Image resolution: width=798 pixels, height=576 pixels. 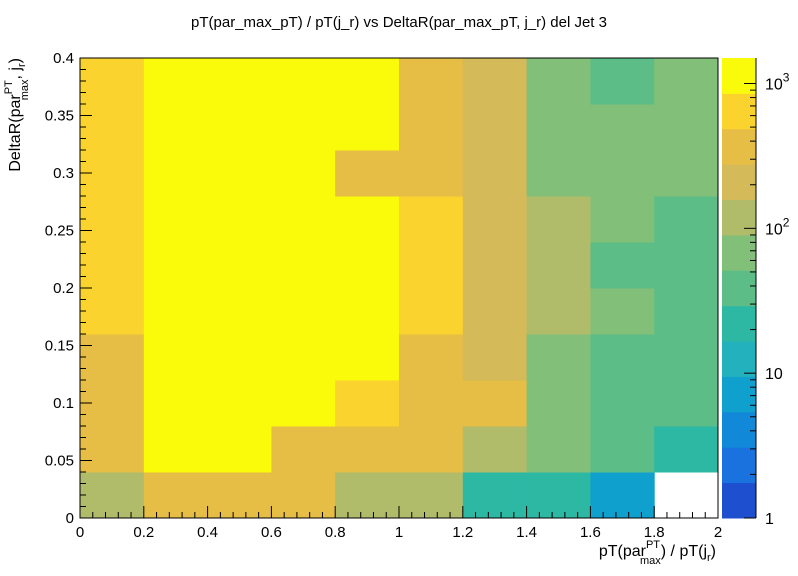 What do you see at coordinates (63, 288) in the screenshot?
I see `y-tick-label: 0.2` at bounding box center [63, 288].